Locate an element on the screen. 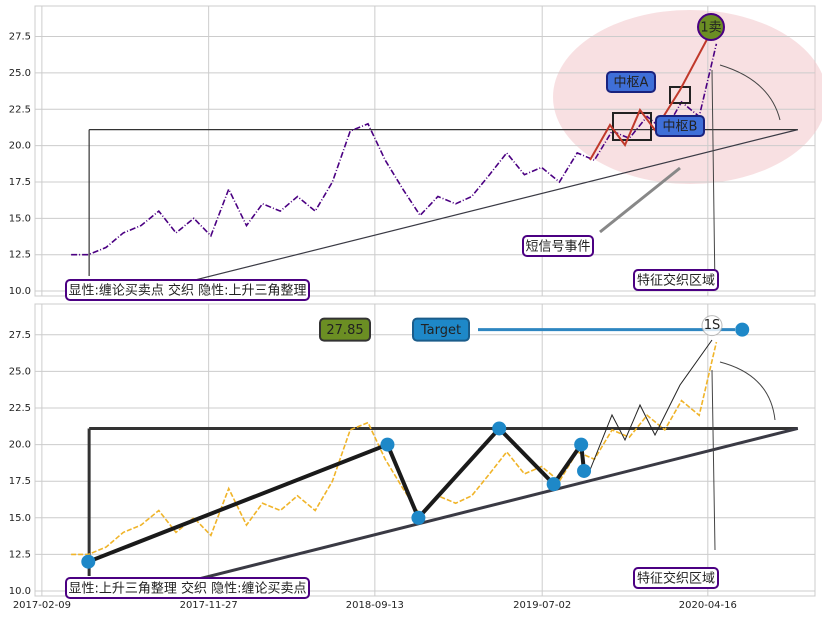  center-b-label: 中枢B is located at coordinates (680, 127).